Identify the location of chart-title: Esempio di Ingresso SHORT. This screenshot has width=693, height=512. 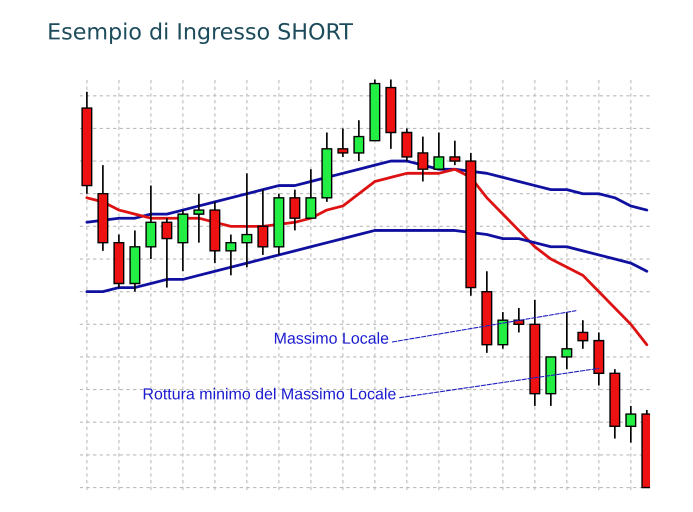
(201, 33).